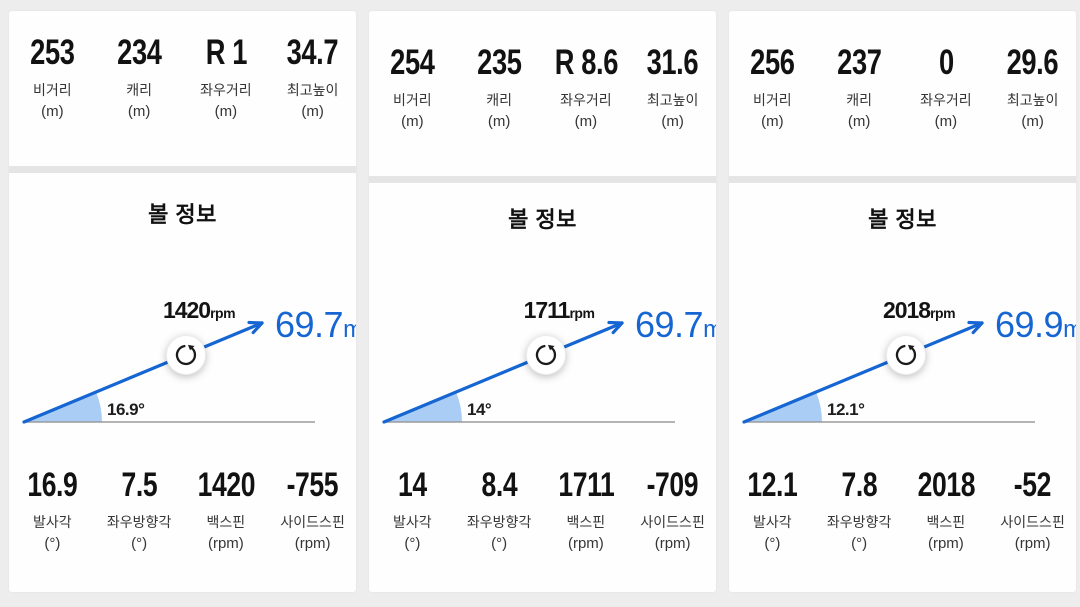 The image size is (1080, 607). I want to click on stat-carry: 237 캐리 (m), so click(859, 110).